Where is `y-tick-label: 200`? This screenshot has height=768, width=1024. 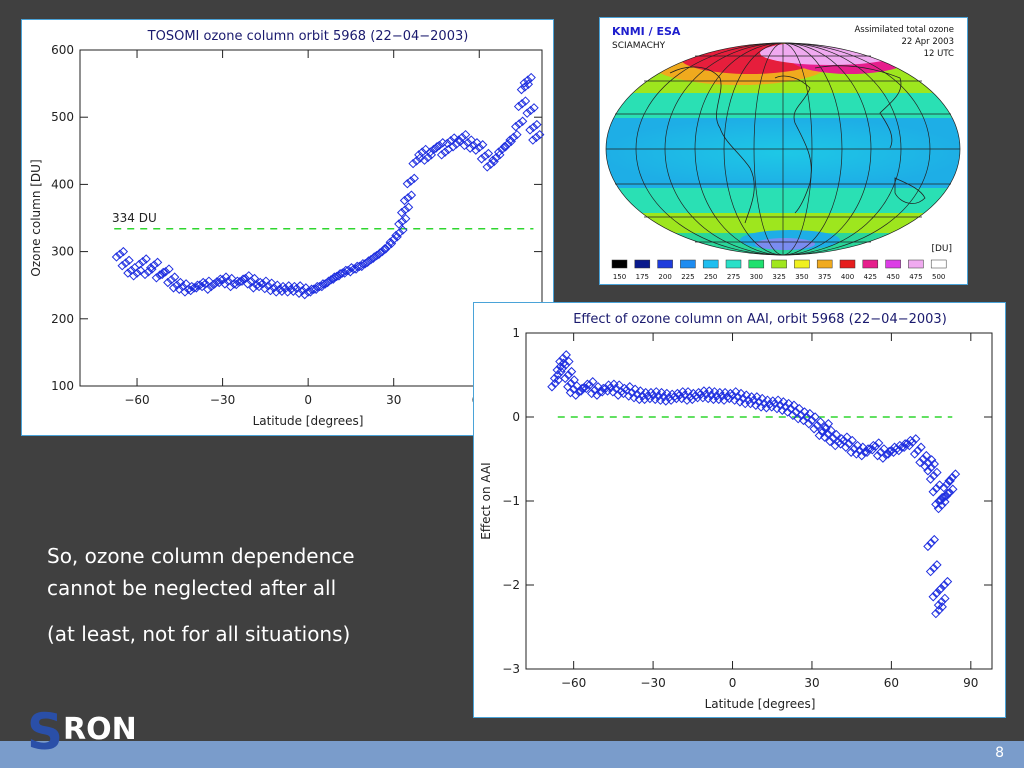
y-tick-label: 200 is located at coordinates (62, 319).